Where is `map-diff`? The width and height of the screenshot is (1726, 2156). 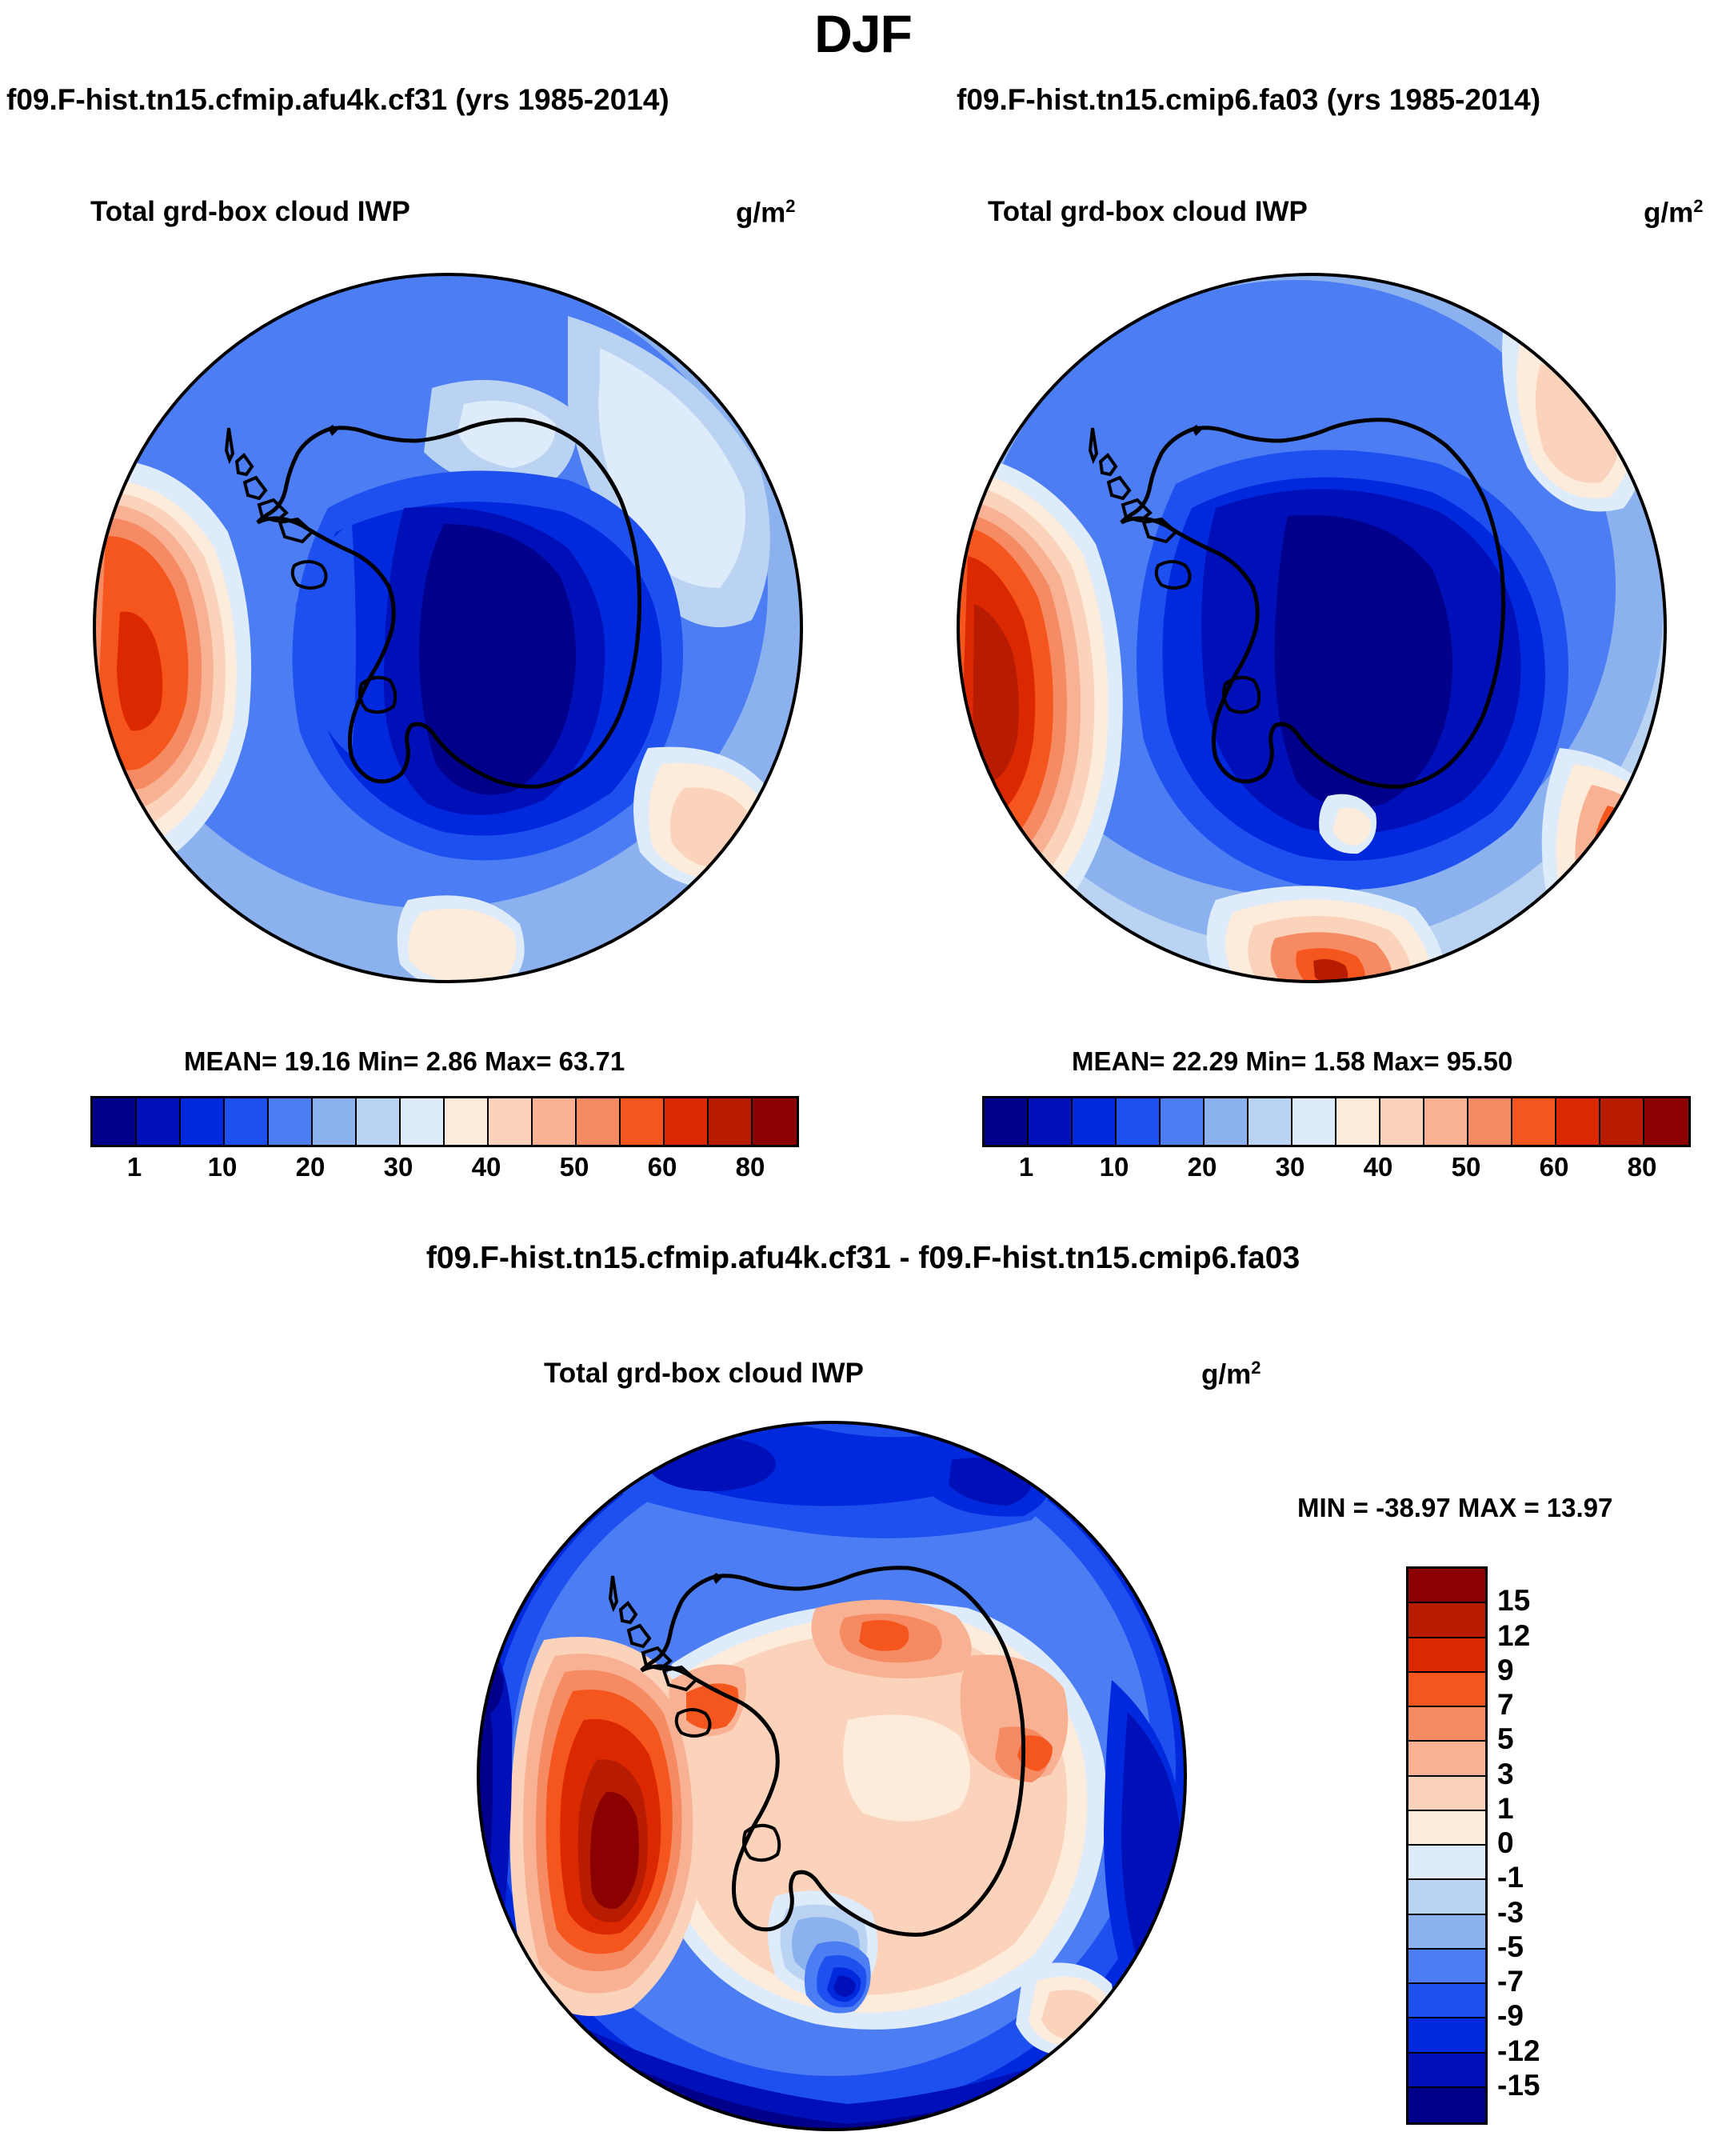 map-diff is located at coordinates (832, 1776).